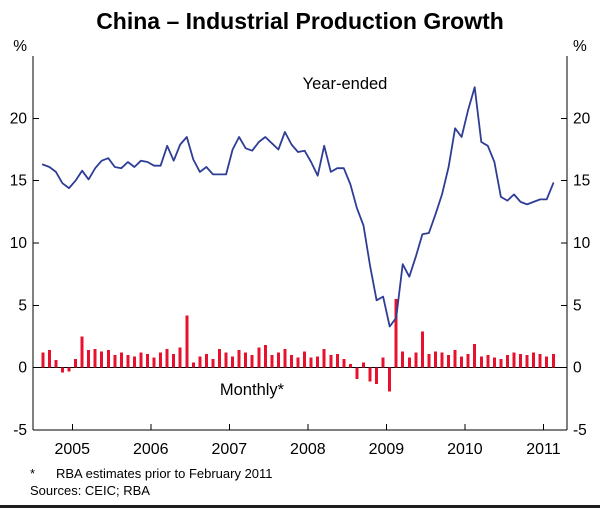  Describe the element at coordinates (582, 243) in the screenshot. I see `y-tick-label-right: 10` at that location.